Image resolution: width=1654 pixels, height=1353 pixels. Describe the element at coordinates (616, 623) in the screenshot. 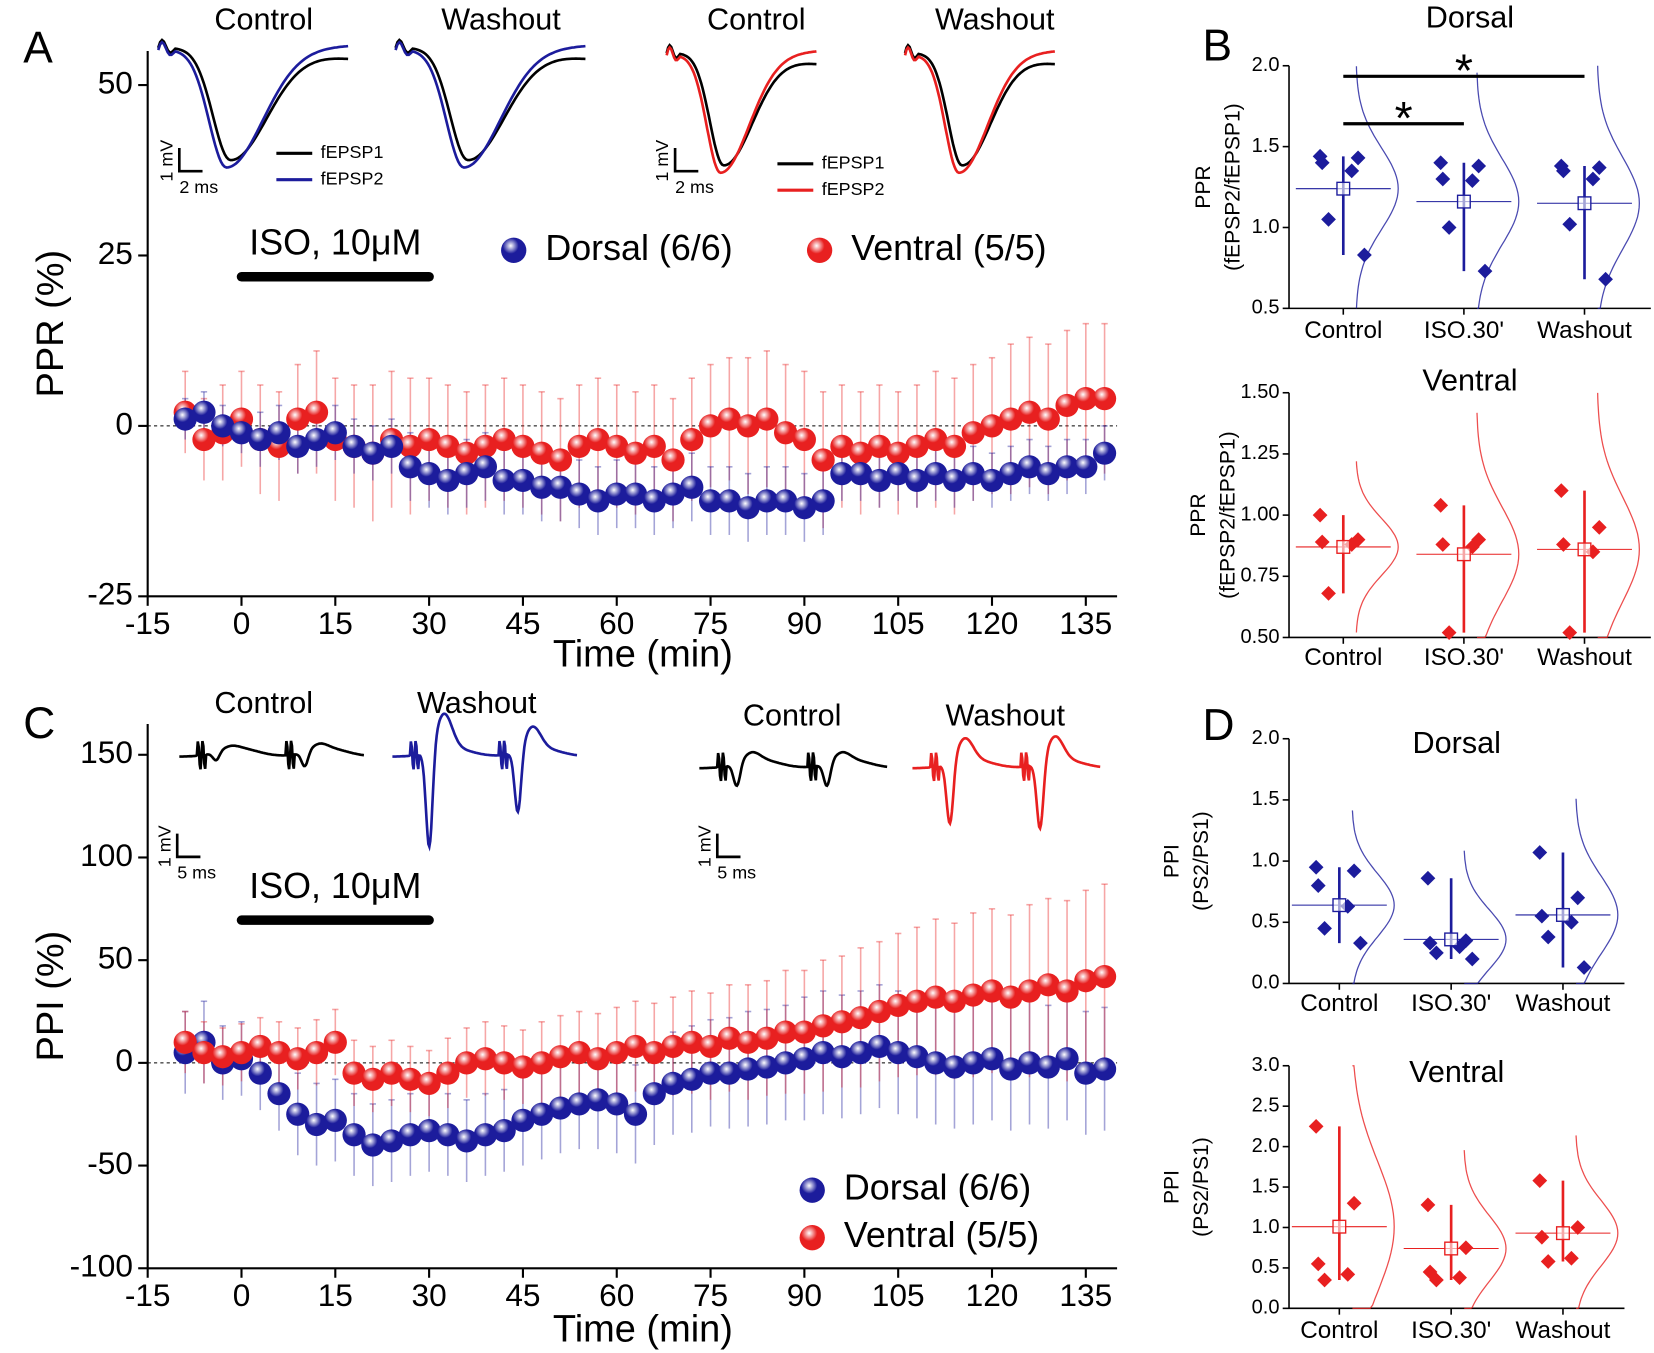

I see `x-tick-label: 60` at that location.